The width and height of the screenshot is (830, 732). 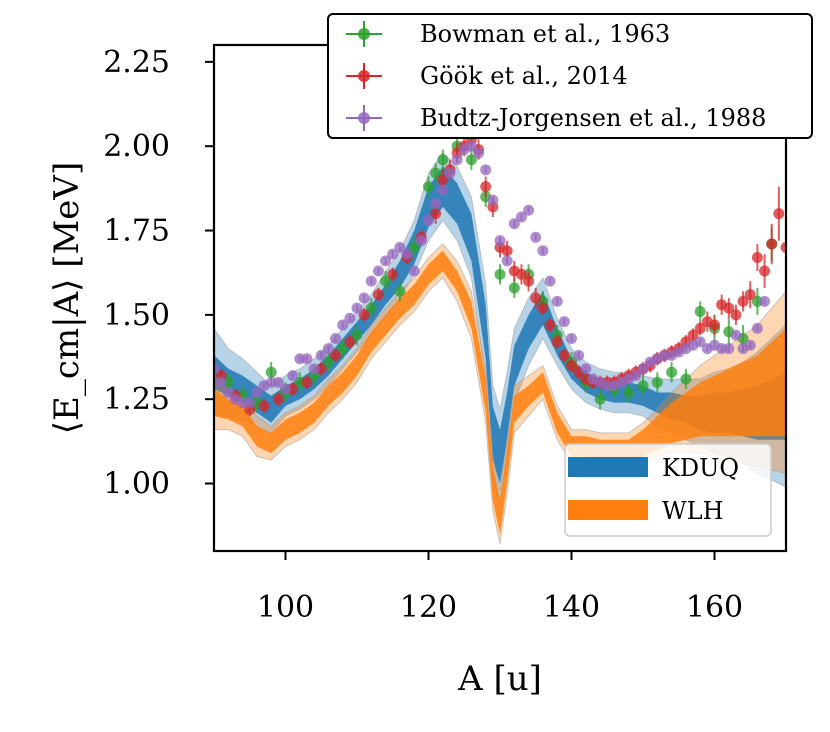 I want to click on legend-marker-bowman, so click(x=364, y=34).